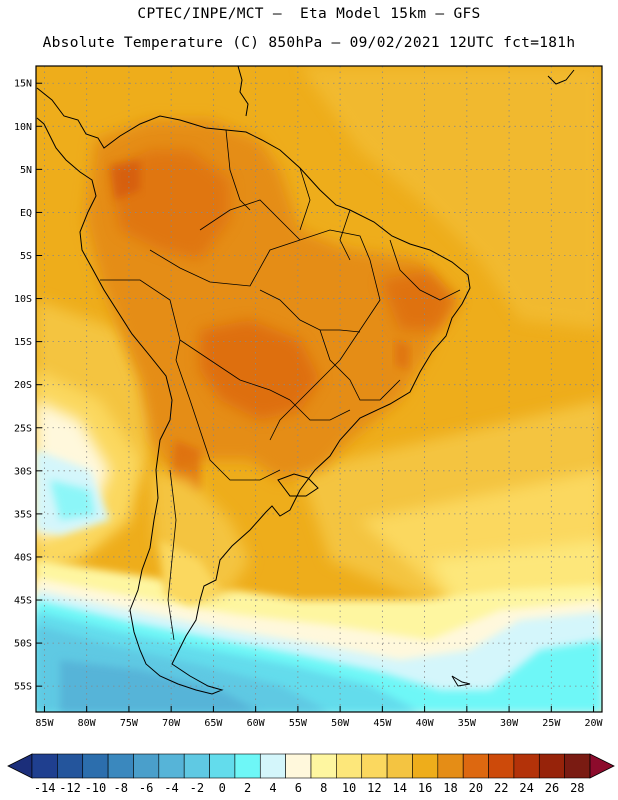 Image resolution: width=618 pixels, height=800 pixels. I want to click on lon-tick-label: 70W, so click(171, 723).